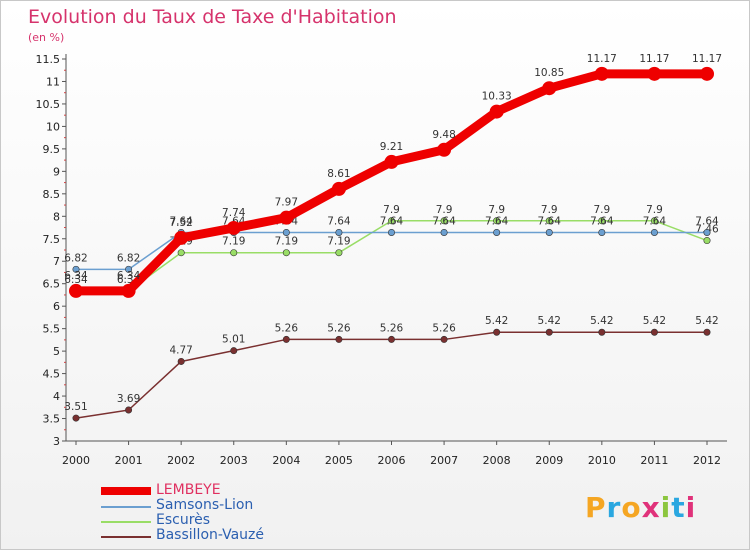  Describe the element at coordinates (52, 194) in the screenshot. I see `y-tick-label: 8.5` at that location.